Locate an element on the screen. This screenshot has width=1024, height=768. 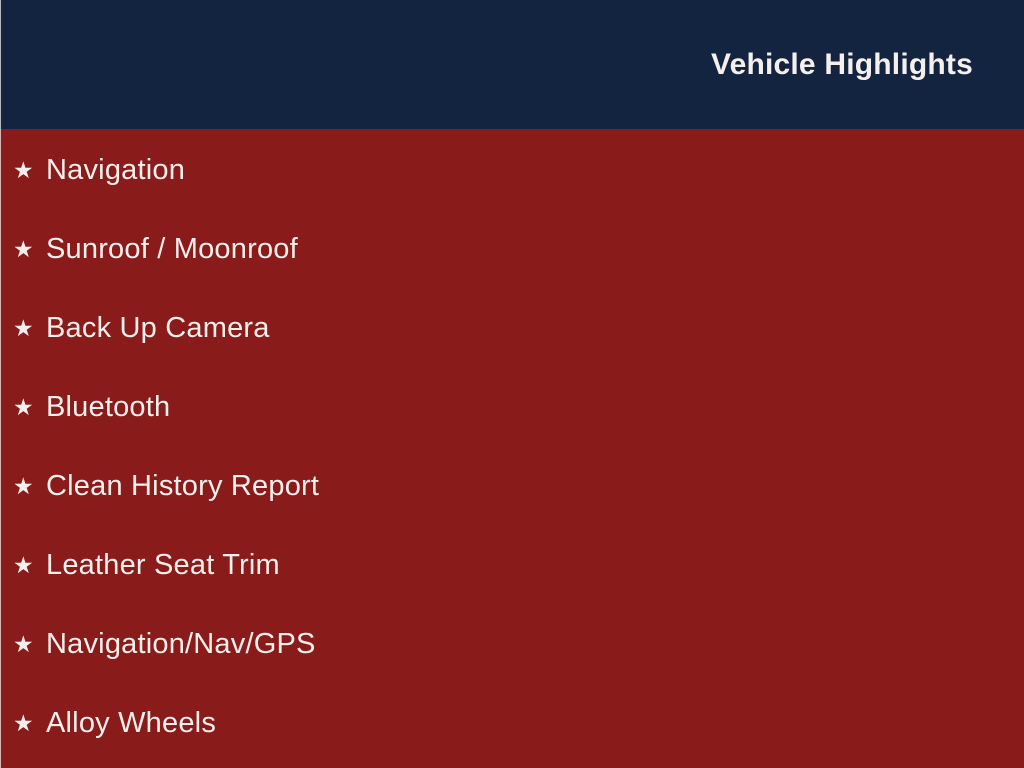
highlight-label: Bluetooth is located at coordinates (108, 407).